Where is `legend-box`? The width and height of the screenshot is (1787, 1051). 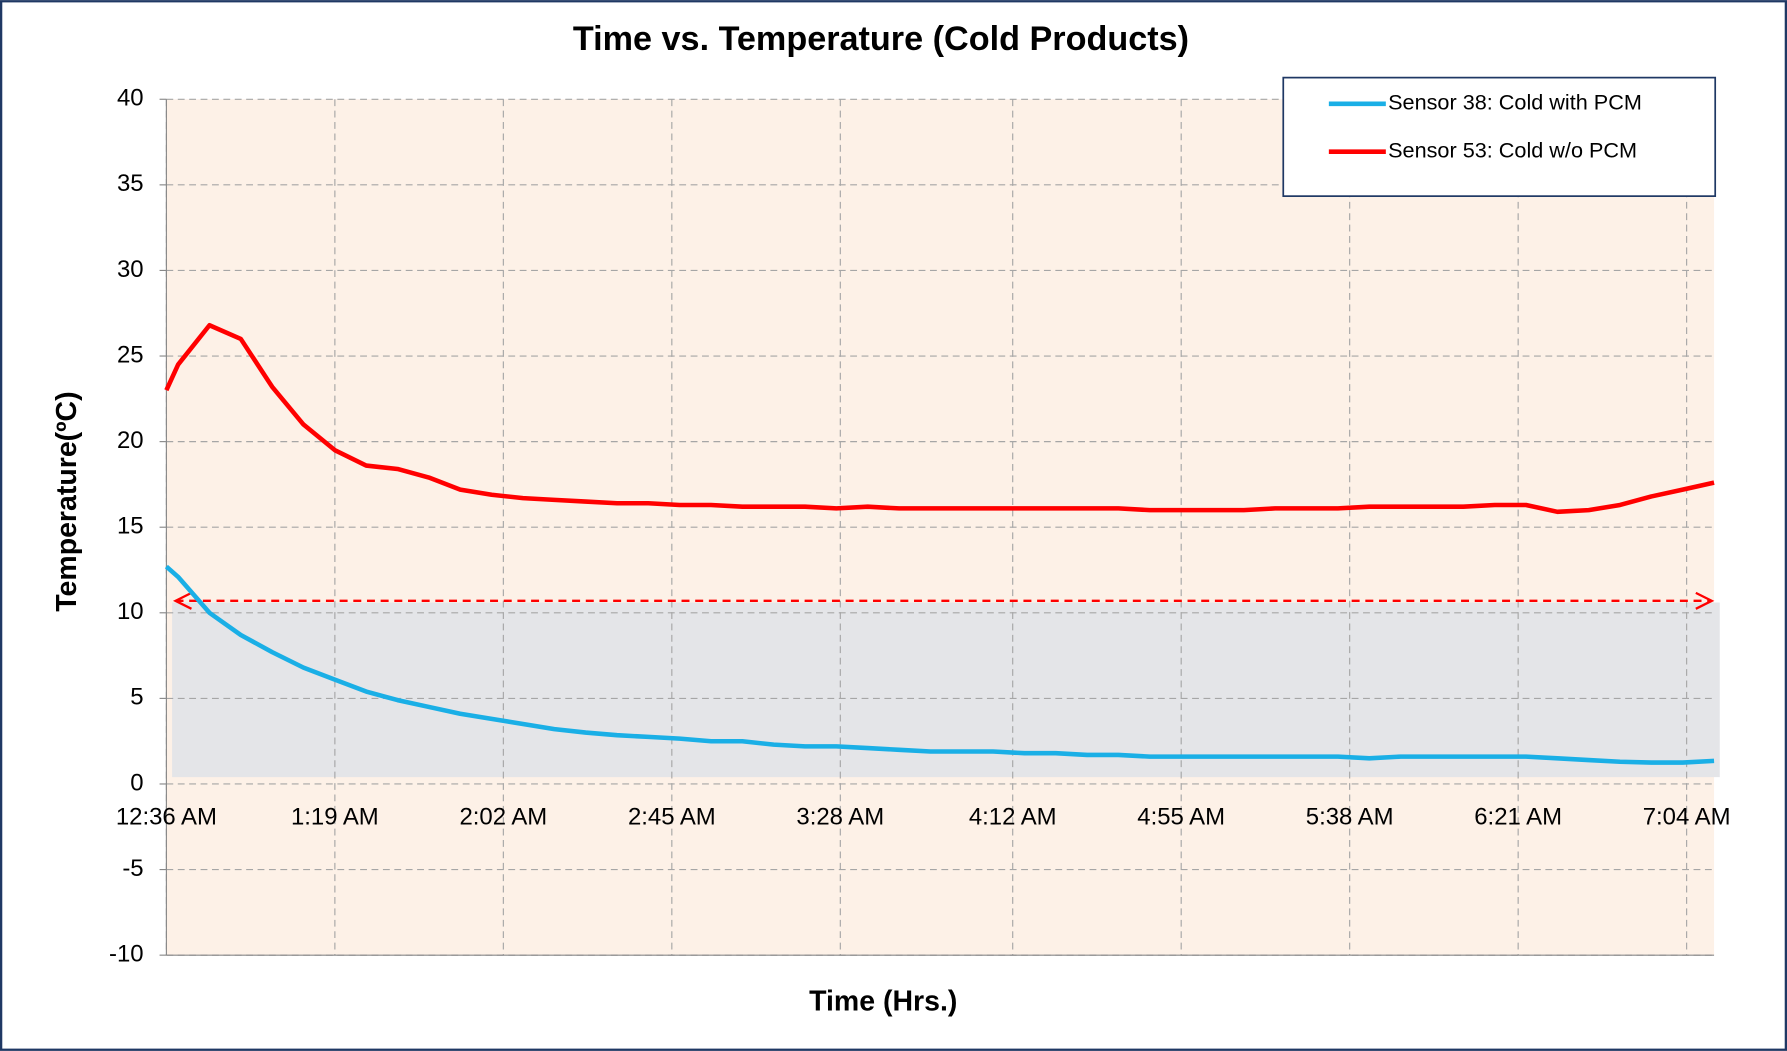
legend-box is located at coordinates (1499, 136).